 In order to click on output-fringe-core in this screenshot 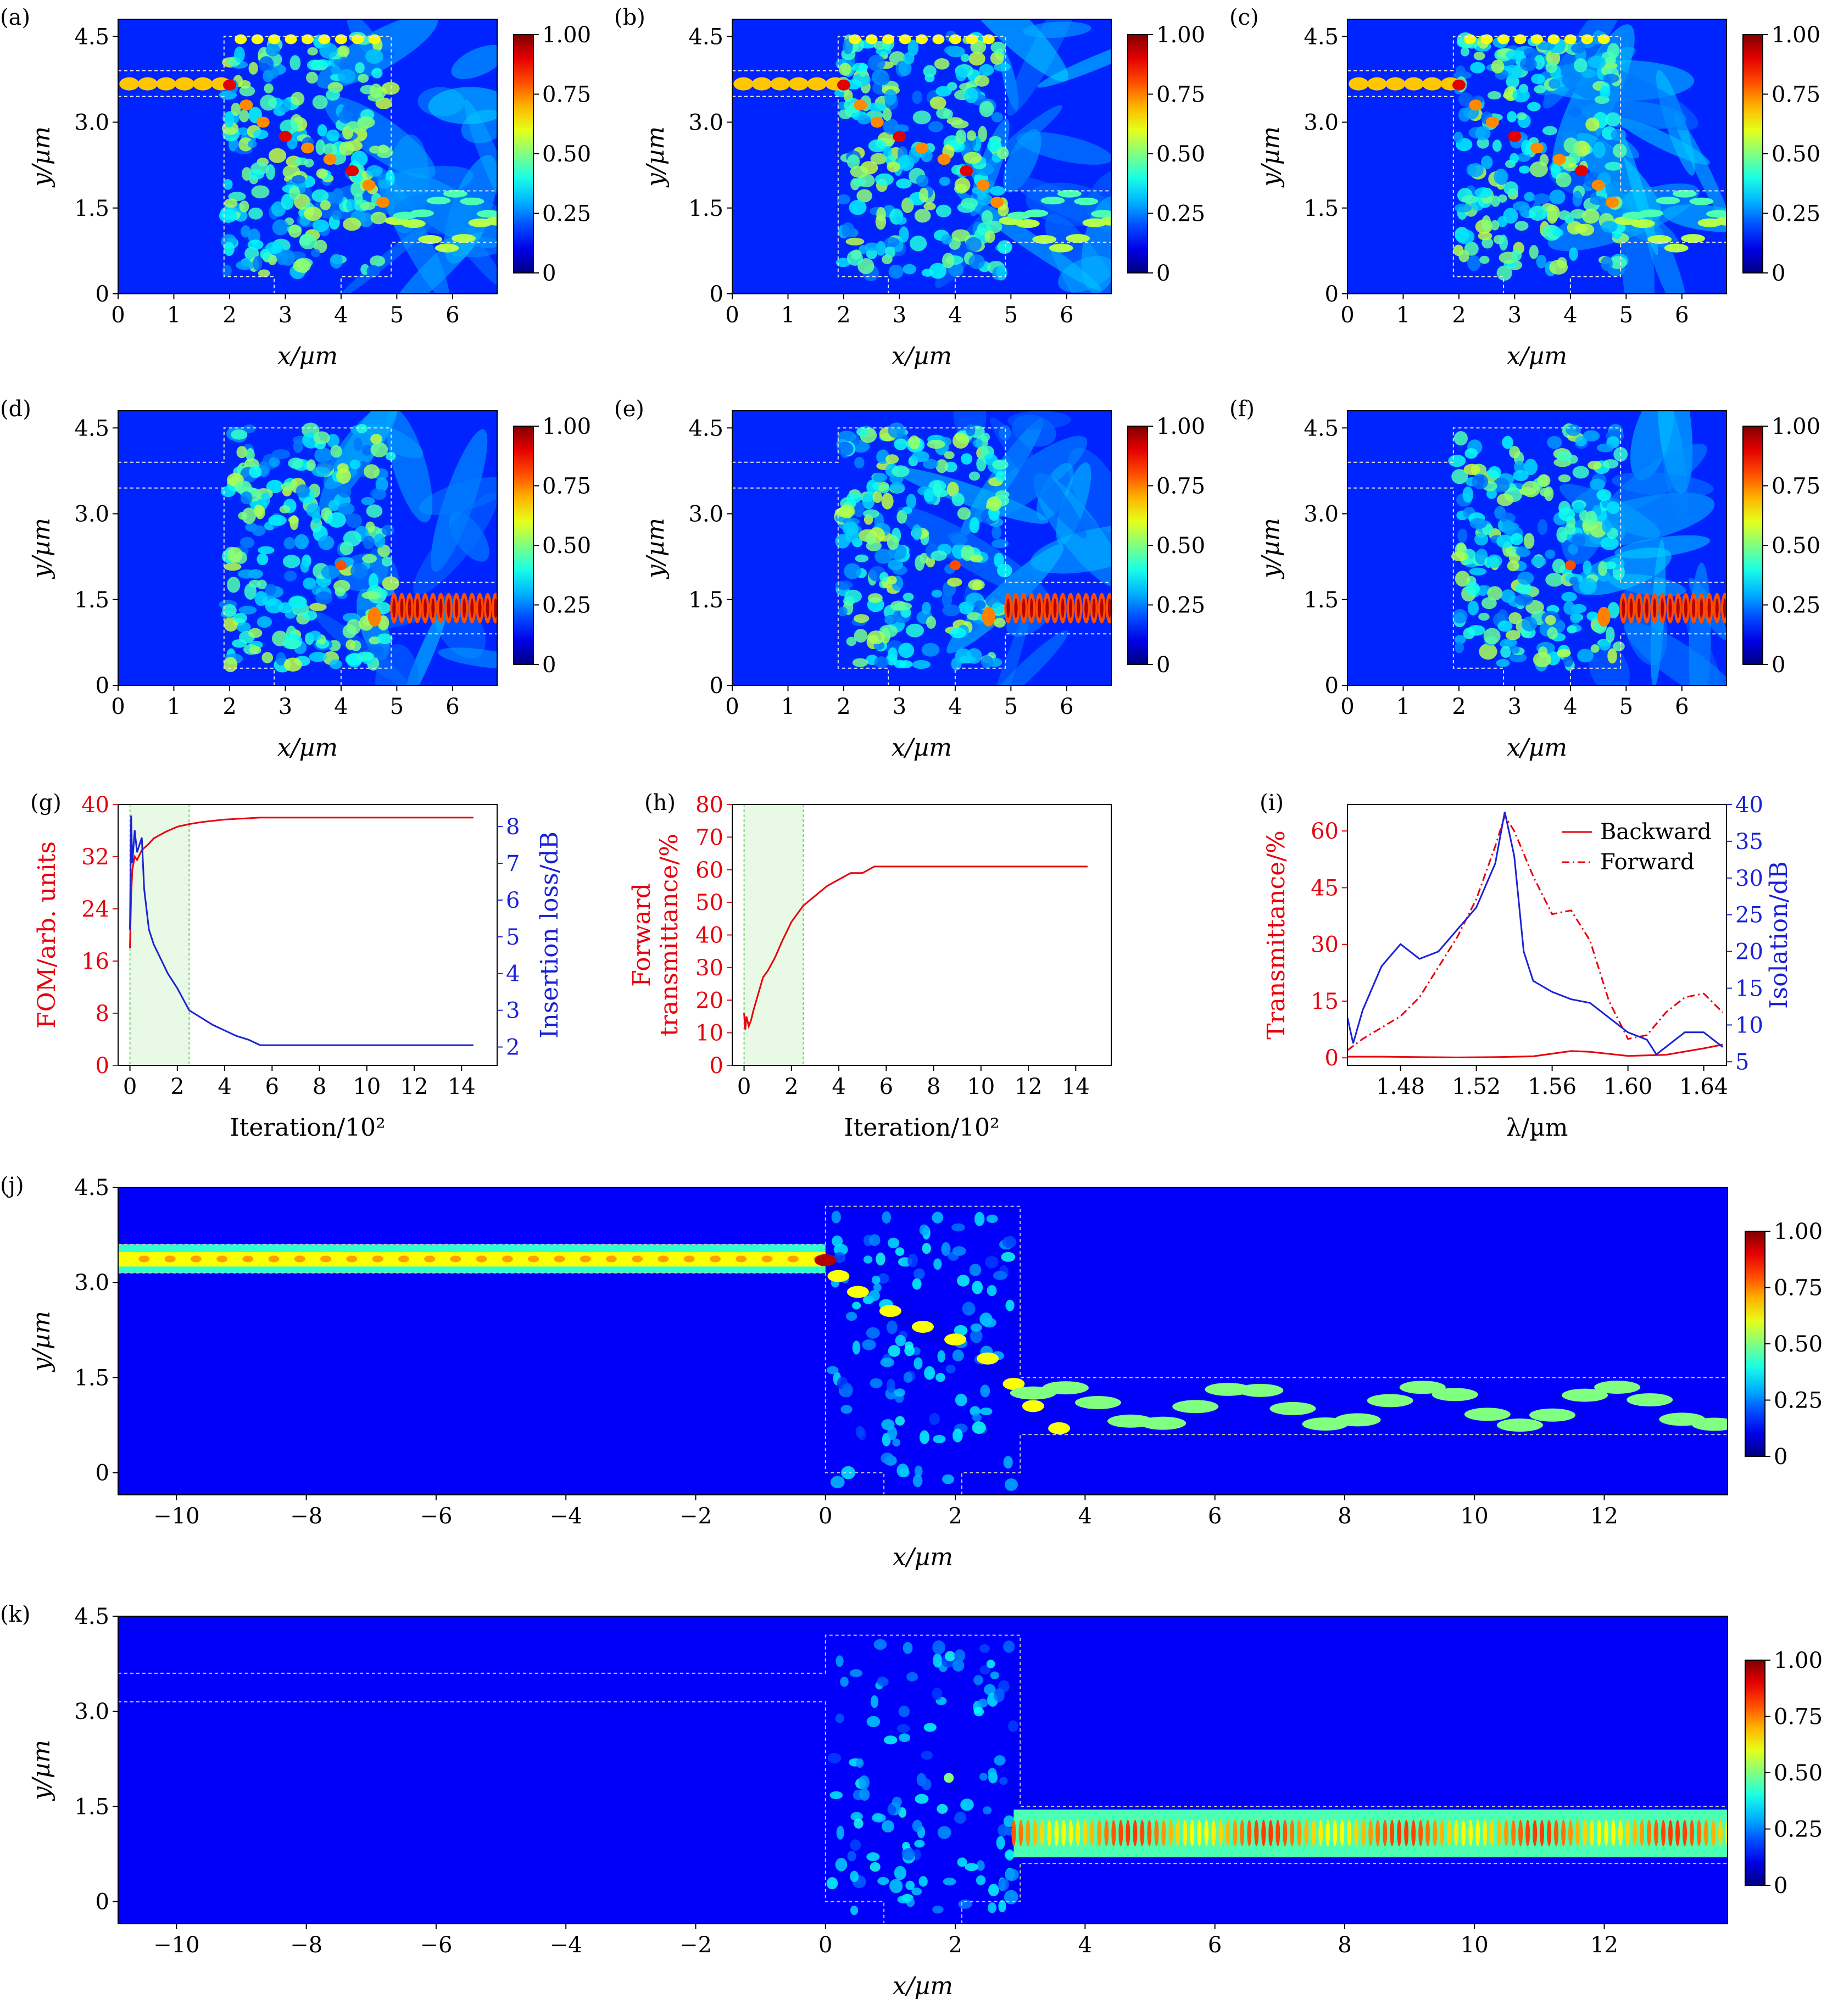, I will do `click(1055, 608)`.